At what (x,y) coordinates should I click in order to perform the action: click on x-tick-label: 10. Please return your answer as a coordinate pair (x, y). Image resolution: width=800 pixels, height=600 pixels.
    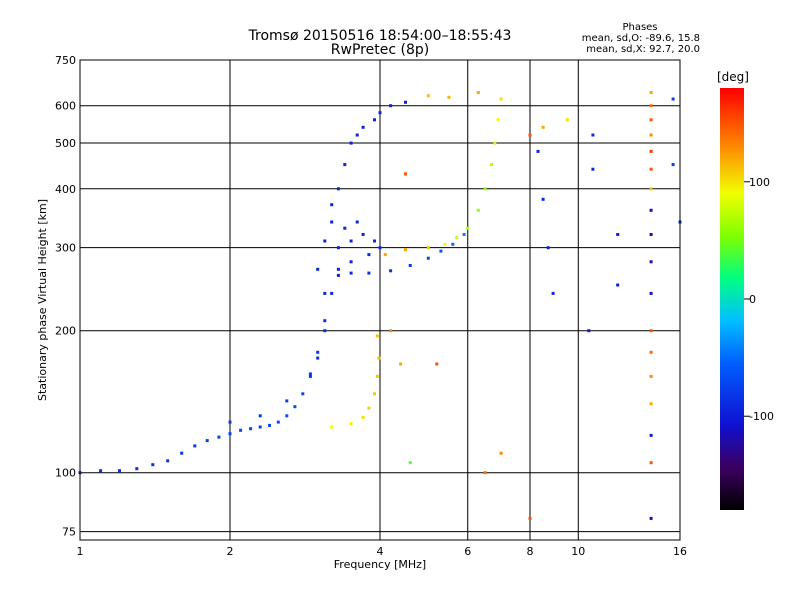
    Looking at the image, I should click on (578, 551).